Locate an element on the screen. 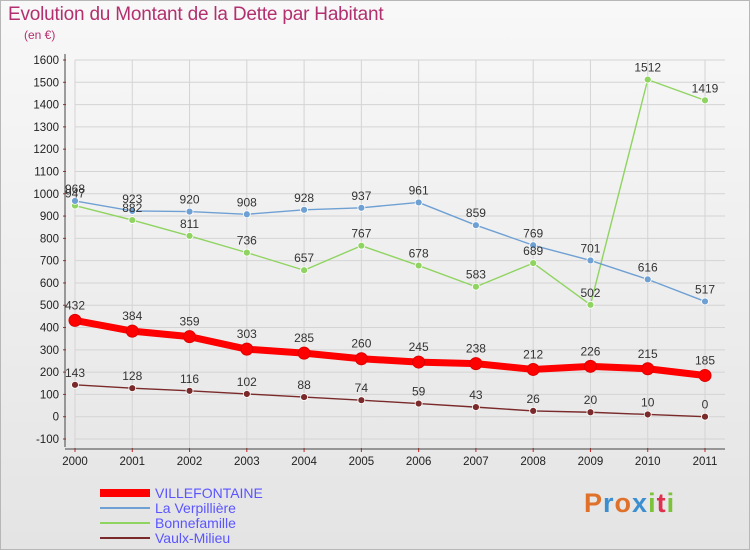 The width and height of the screenshot is (750, 550). logo-letter: P is located at coordinates (594, 503).